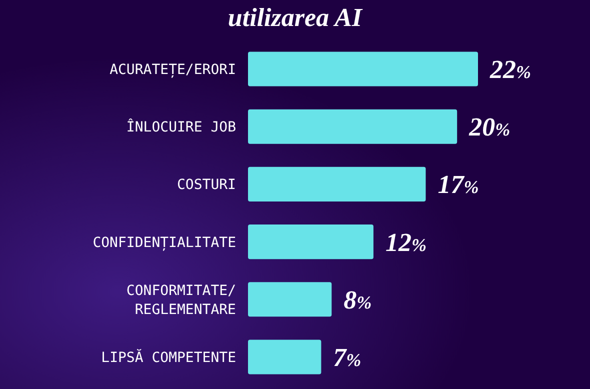 Image resolution: width=590 pixels, height=389 pixels. I want to click on y-tick-label: CONFIDENȚIALITATE, so click(164, 242).